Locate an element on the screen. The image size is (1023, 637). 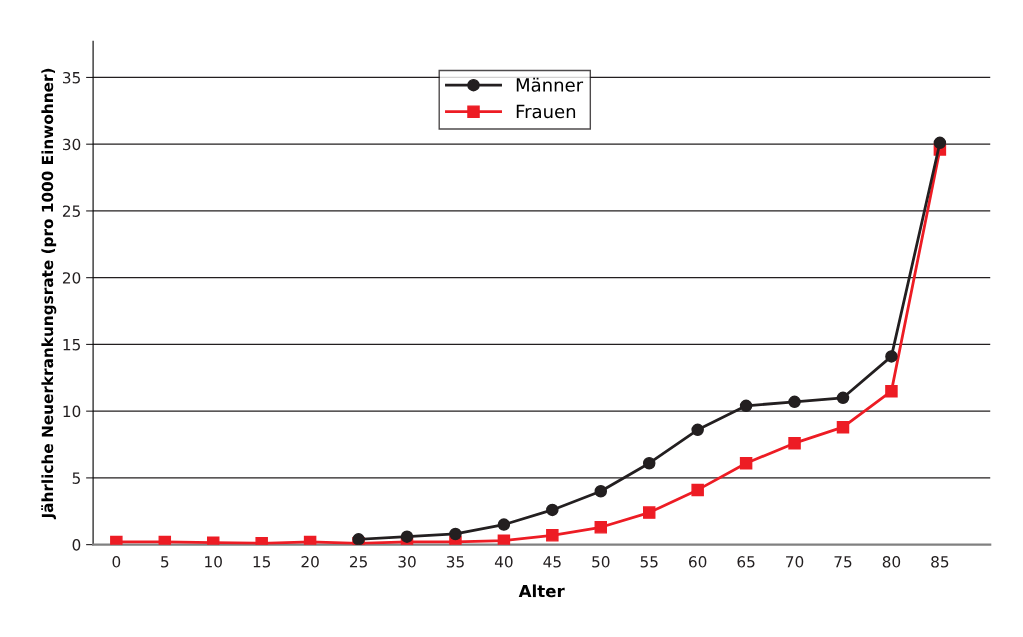
x-tick-label: 15 is located at coordinates (262, 562).